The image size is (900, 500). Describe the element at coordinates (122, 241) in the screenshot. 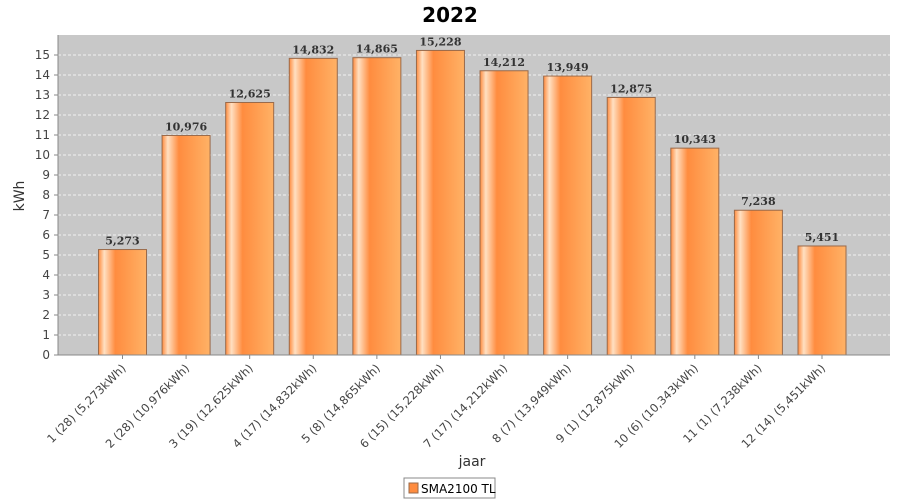

I see `data-label: 5,273` at that location.